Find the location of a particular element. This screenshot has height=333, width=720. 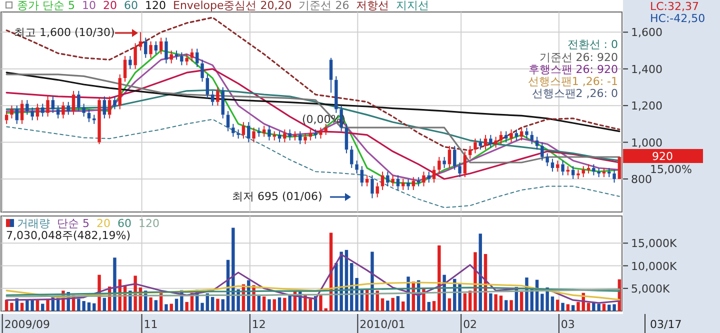

series-label: Envelope중심선 20,20 is located at coordinates (232, 6).